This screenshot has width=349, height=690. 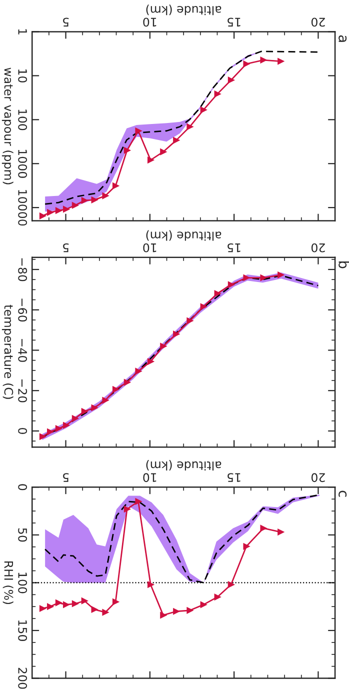 I want to click on y-tick-label: 50, so click(x=23, y=535).